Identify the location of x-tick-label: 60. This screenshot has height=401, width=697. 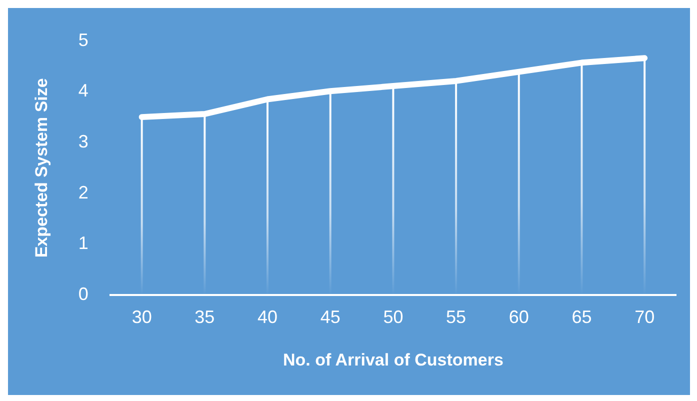
(518, 316).